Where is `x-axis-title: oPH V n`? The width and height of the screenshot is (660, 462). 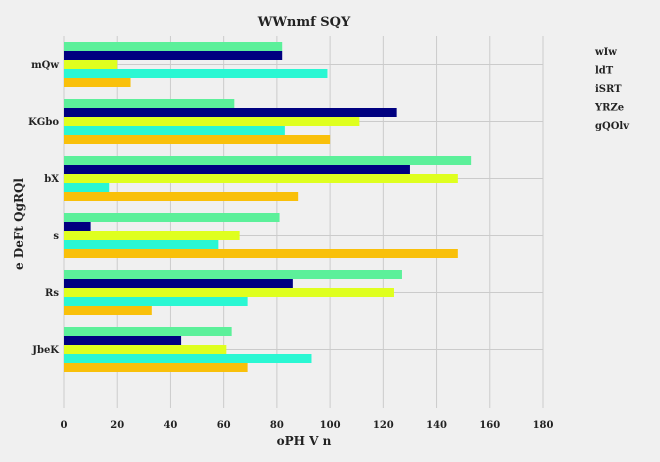 x-axis-title: oPH V n is located at coordinates (304, 441).